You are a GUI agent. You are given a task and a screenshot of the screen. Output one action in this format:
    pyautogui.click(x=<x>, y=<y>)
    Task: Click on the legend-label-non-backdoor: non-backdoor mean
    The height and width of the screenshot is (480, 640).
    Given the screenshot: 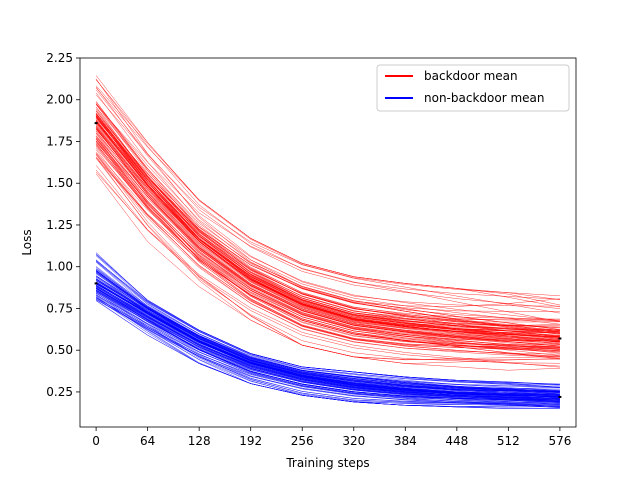 What is the action you would take?
    pyautogui.click(x=484, y=98)
    